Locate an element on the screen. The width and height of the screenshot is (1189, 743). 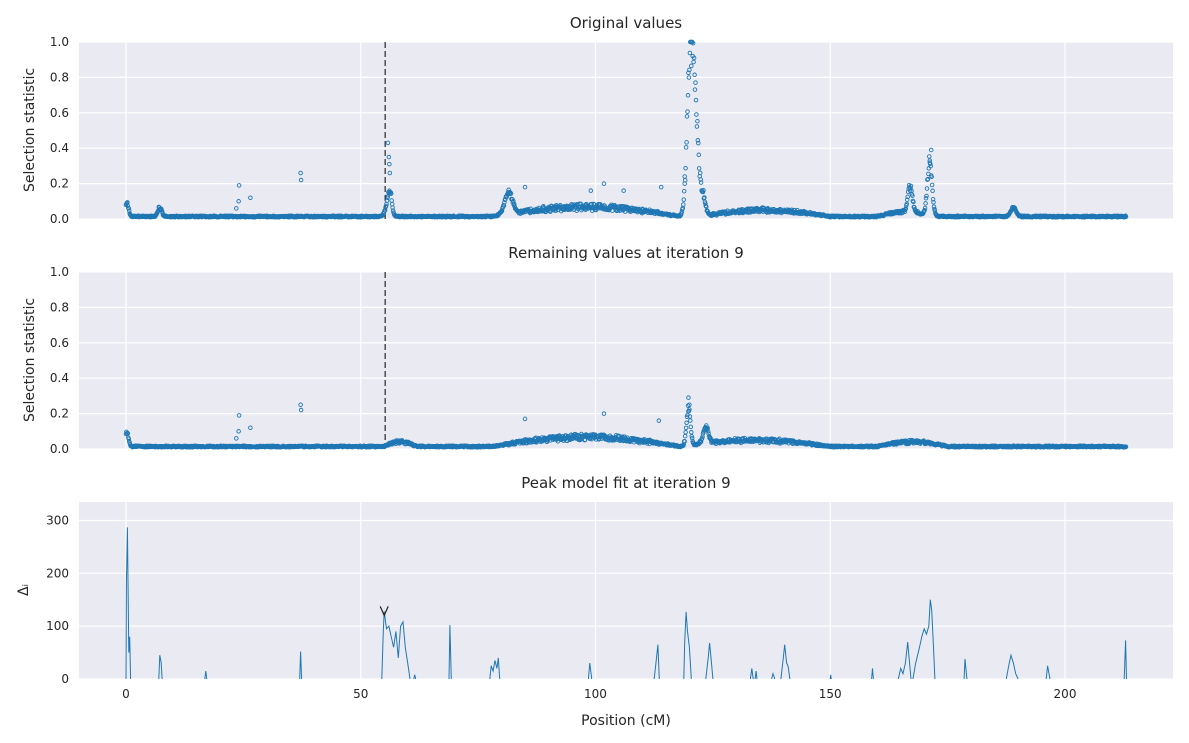
y-tick-label: 0.0 is located at coordinates (59, 449).